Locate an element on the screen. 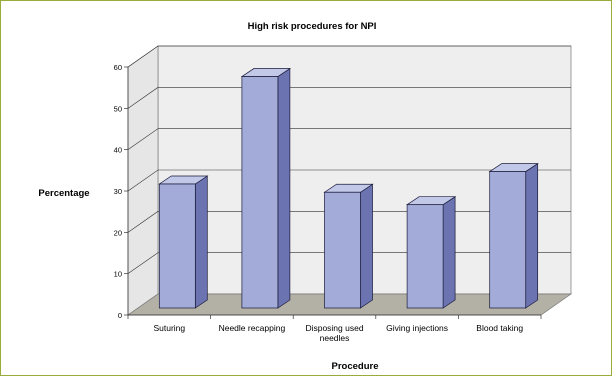  x-category-label: Needle recapping is located at coordinates (252, 328).